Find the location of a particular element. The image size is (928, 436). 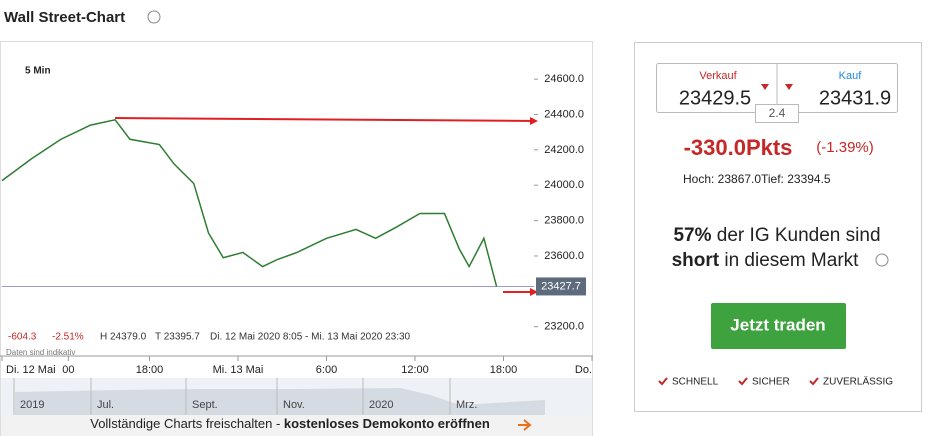

interval: 5 Min is located at coordinates (38, 71).